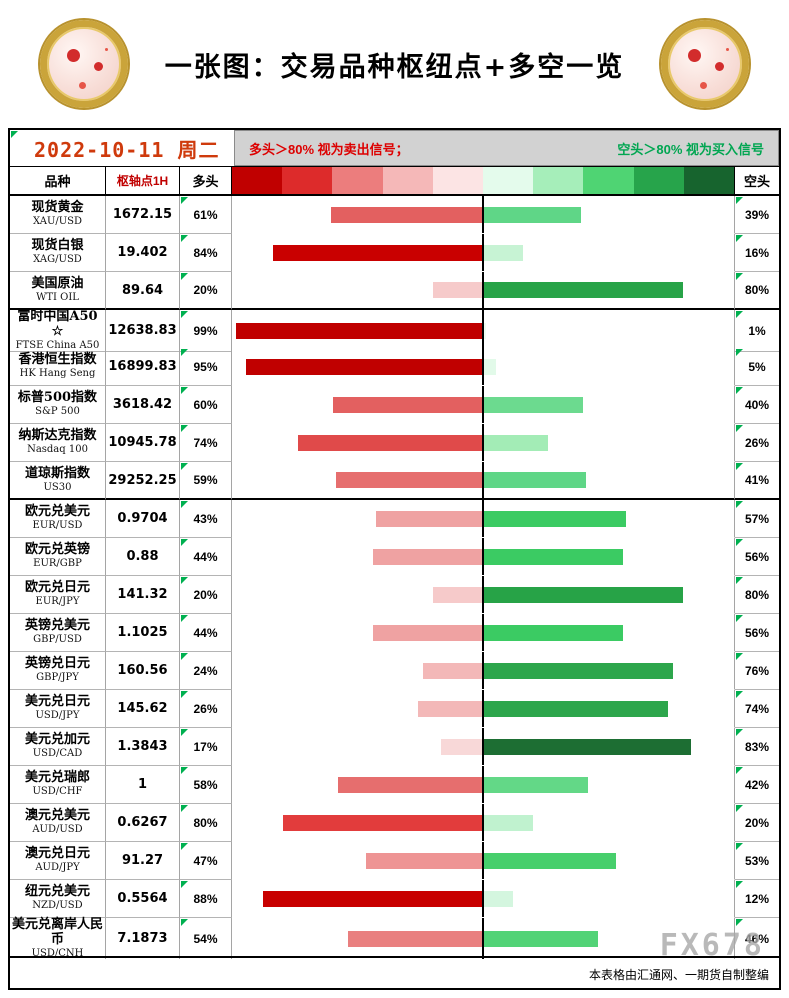 The width and height of the screenshot is (789, 998). I want to click on pivot-value: 1672.15, so click(143, 215).